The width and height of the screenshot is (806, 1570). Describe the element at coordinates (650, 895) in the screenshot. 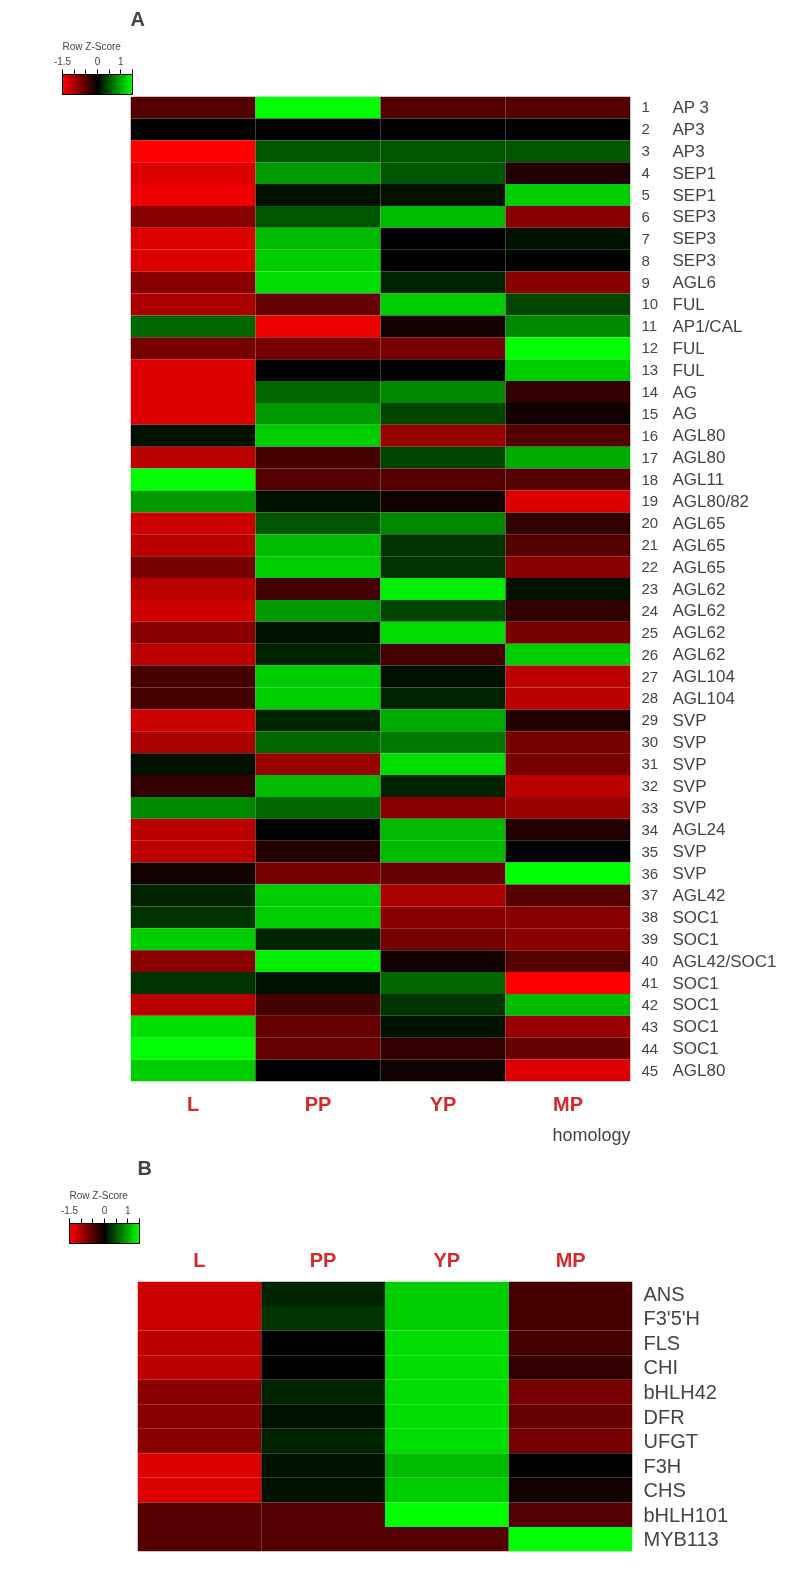

I see `y-tick-label: 37` at that location.